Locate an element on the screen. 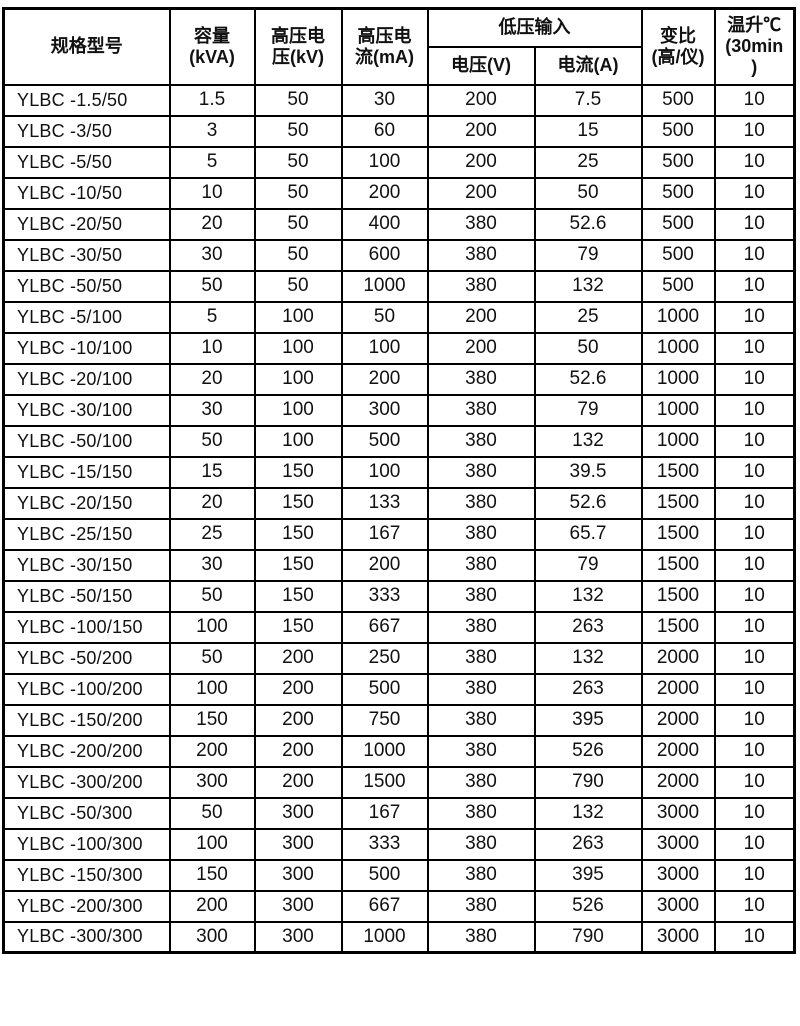 This screenshot has height=1026, width=800. table-row: YLBC -100/300 100 300 333 380 263 3000 10 is located at coordinates (399, 844).